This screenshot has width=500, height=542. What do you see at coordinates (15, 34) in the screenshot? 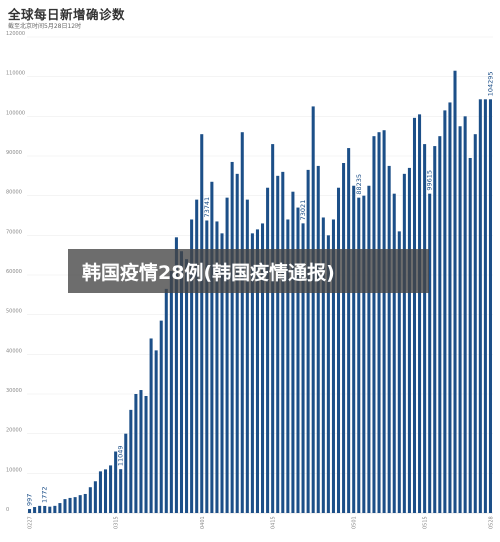
I see `y-tick-label: 120000` at bounding box center [15, 34].